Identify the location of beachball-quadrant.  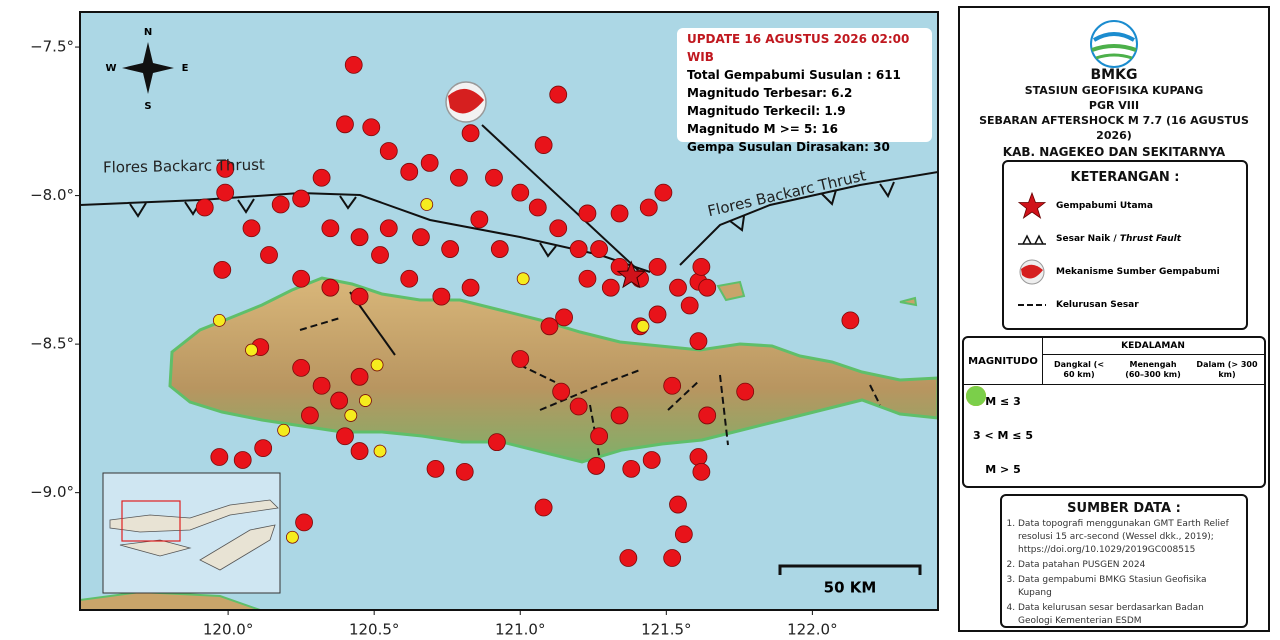
(466, 101).